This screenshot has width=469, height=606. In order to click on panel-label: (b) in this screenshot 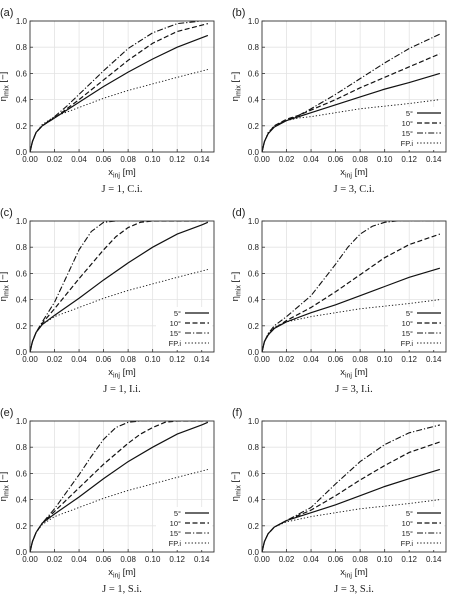, I will do `click(238, 13)`.